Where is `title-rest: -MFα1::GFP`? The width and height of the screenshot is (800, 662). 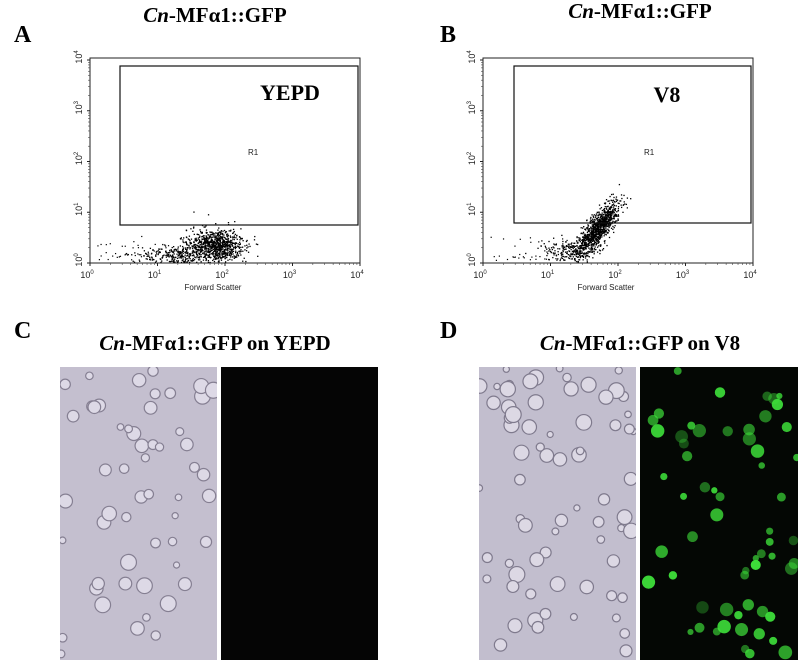 title-rest: -MFα1::GFP is located at coordinates (228, 15).